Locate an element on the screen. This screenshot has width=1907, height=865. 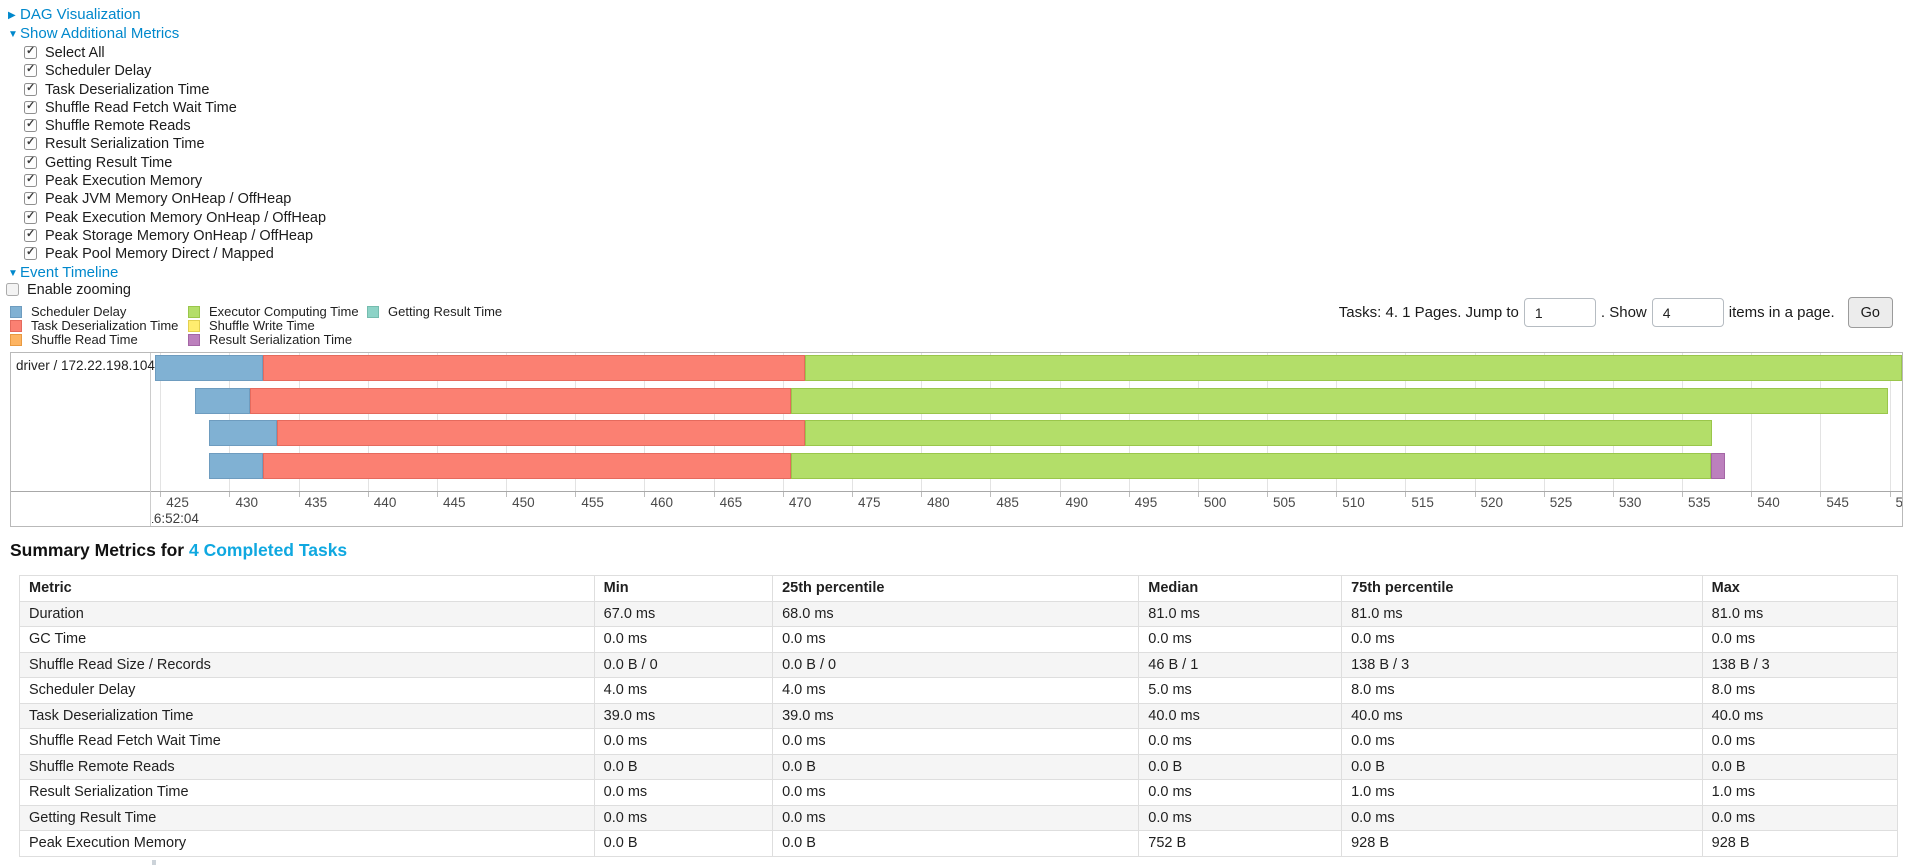
metric-checkbox-item: Task Deserialization Time is located at coordinates (175, 90).